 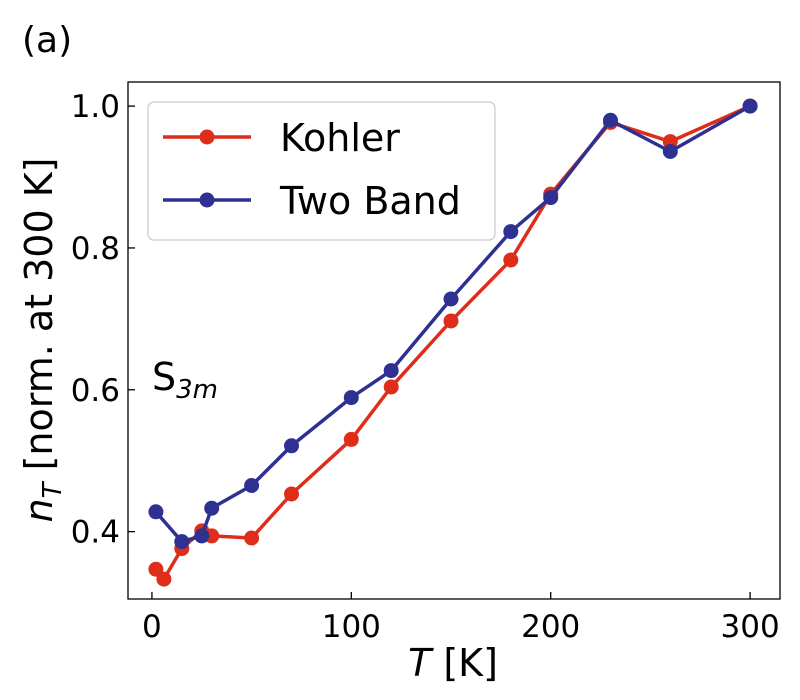 What do you see at coordinates (152, 627) in the screenshot?
I see `x-tick-label: 0` at bounding box center [152, 627].